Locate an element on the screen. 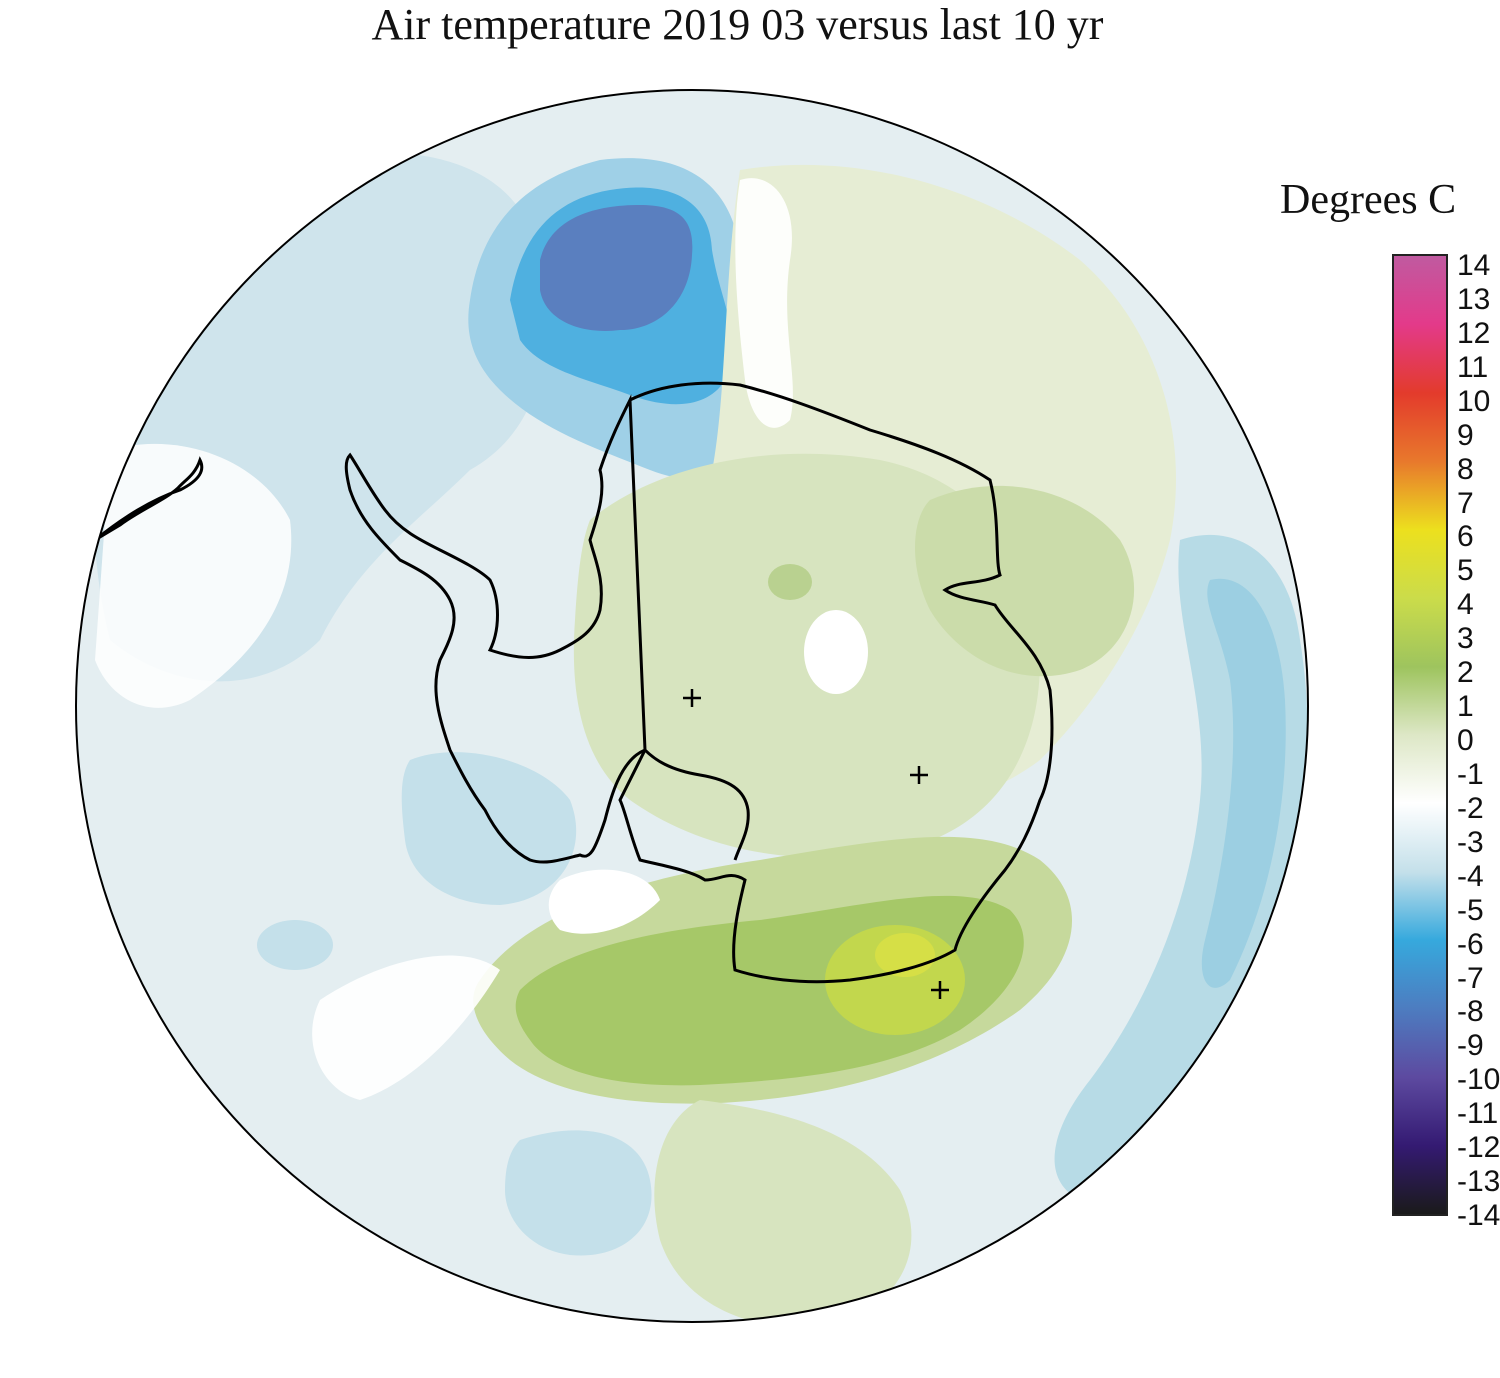 The width and height of the screenshot is (1500, 1378). colorbar-tick-label: 8 is located at coordinates (1465, 469).